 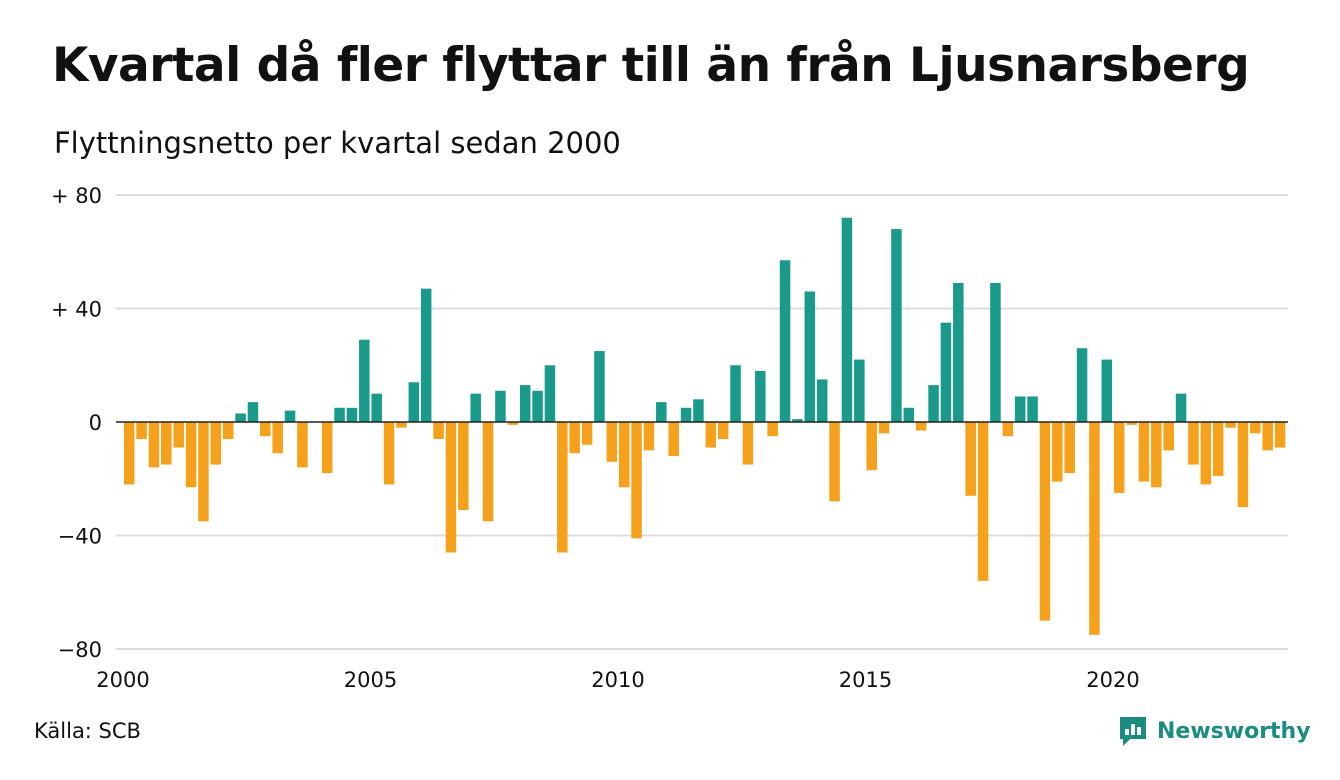 What do you see at coordinates (80, 650) in the screenshot?
I see `y-tick-label: −80` at bounding box center [80, 650].